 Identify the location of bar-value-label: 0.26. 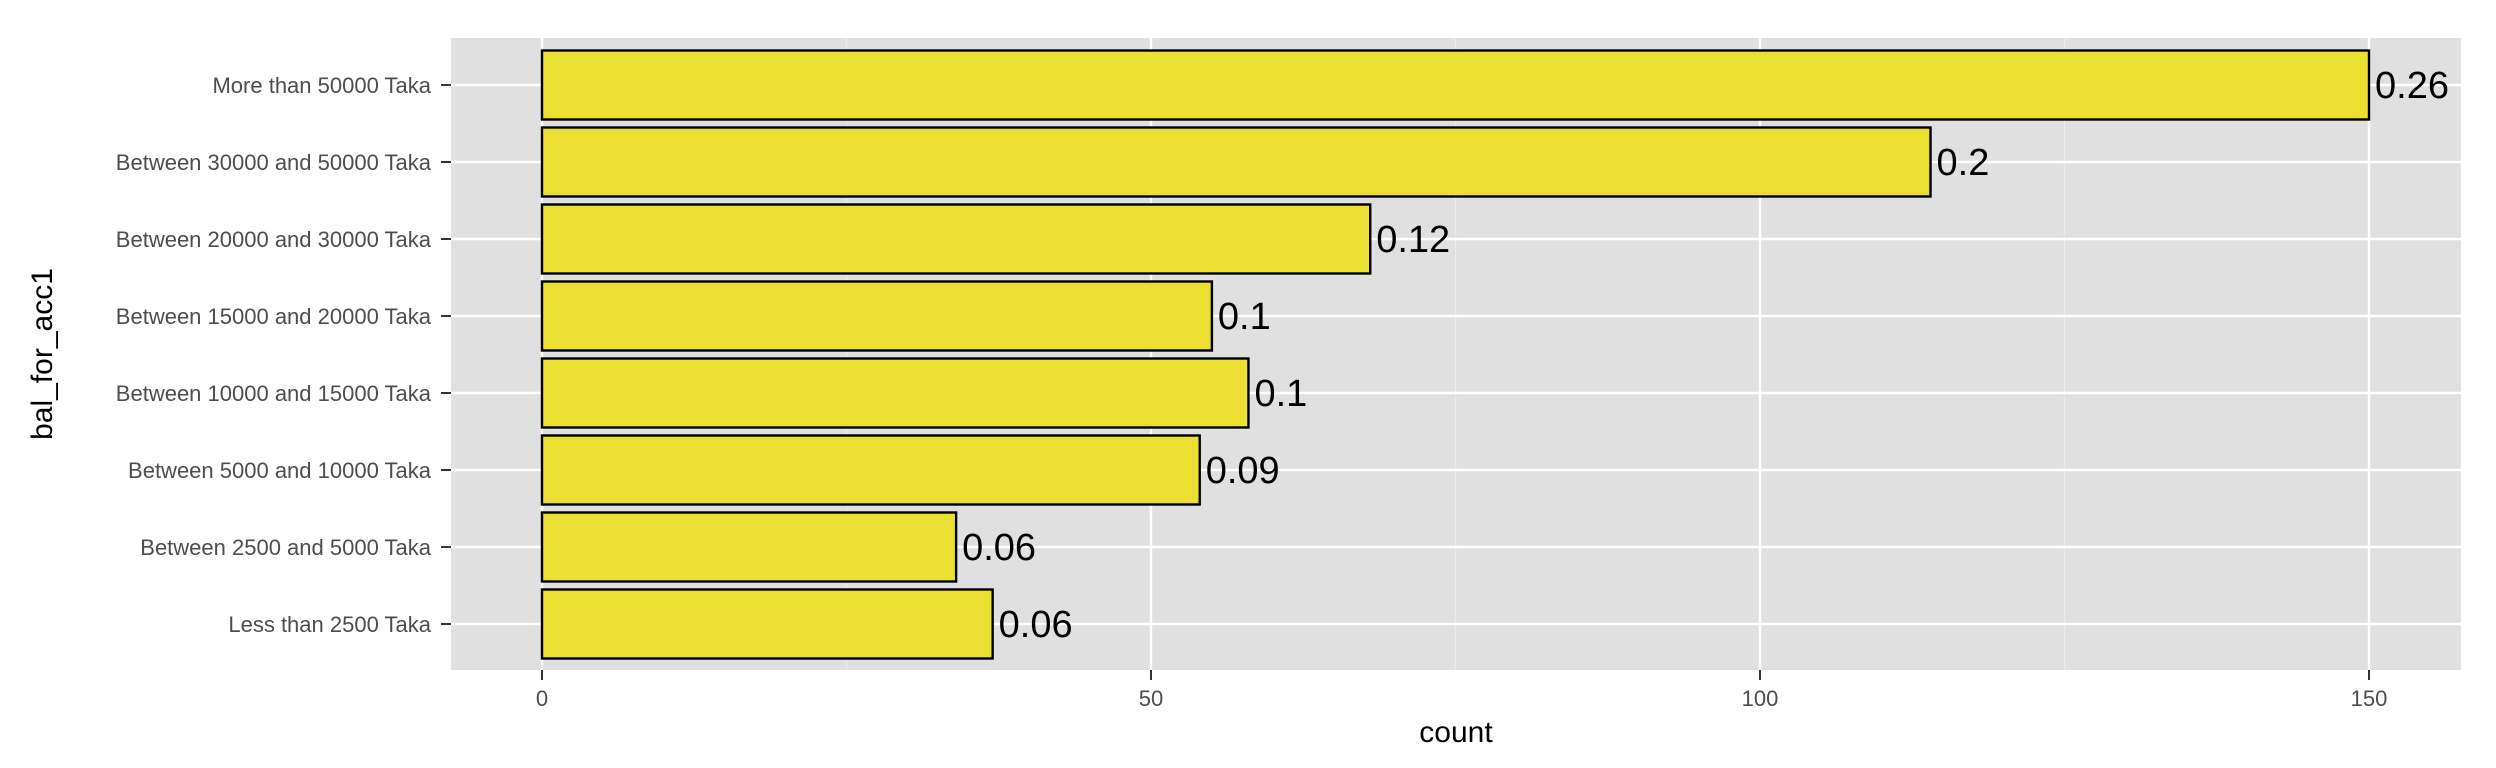
(2412, 86).